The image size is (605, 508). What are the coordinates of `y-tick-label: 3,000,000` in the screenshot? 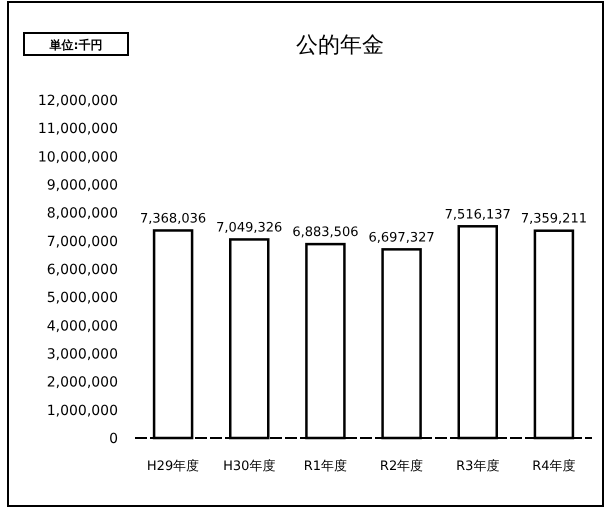 It's located at (82, 354).